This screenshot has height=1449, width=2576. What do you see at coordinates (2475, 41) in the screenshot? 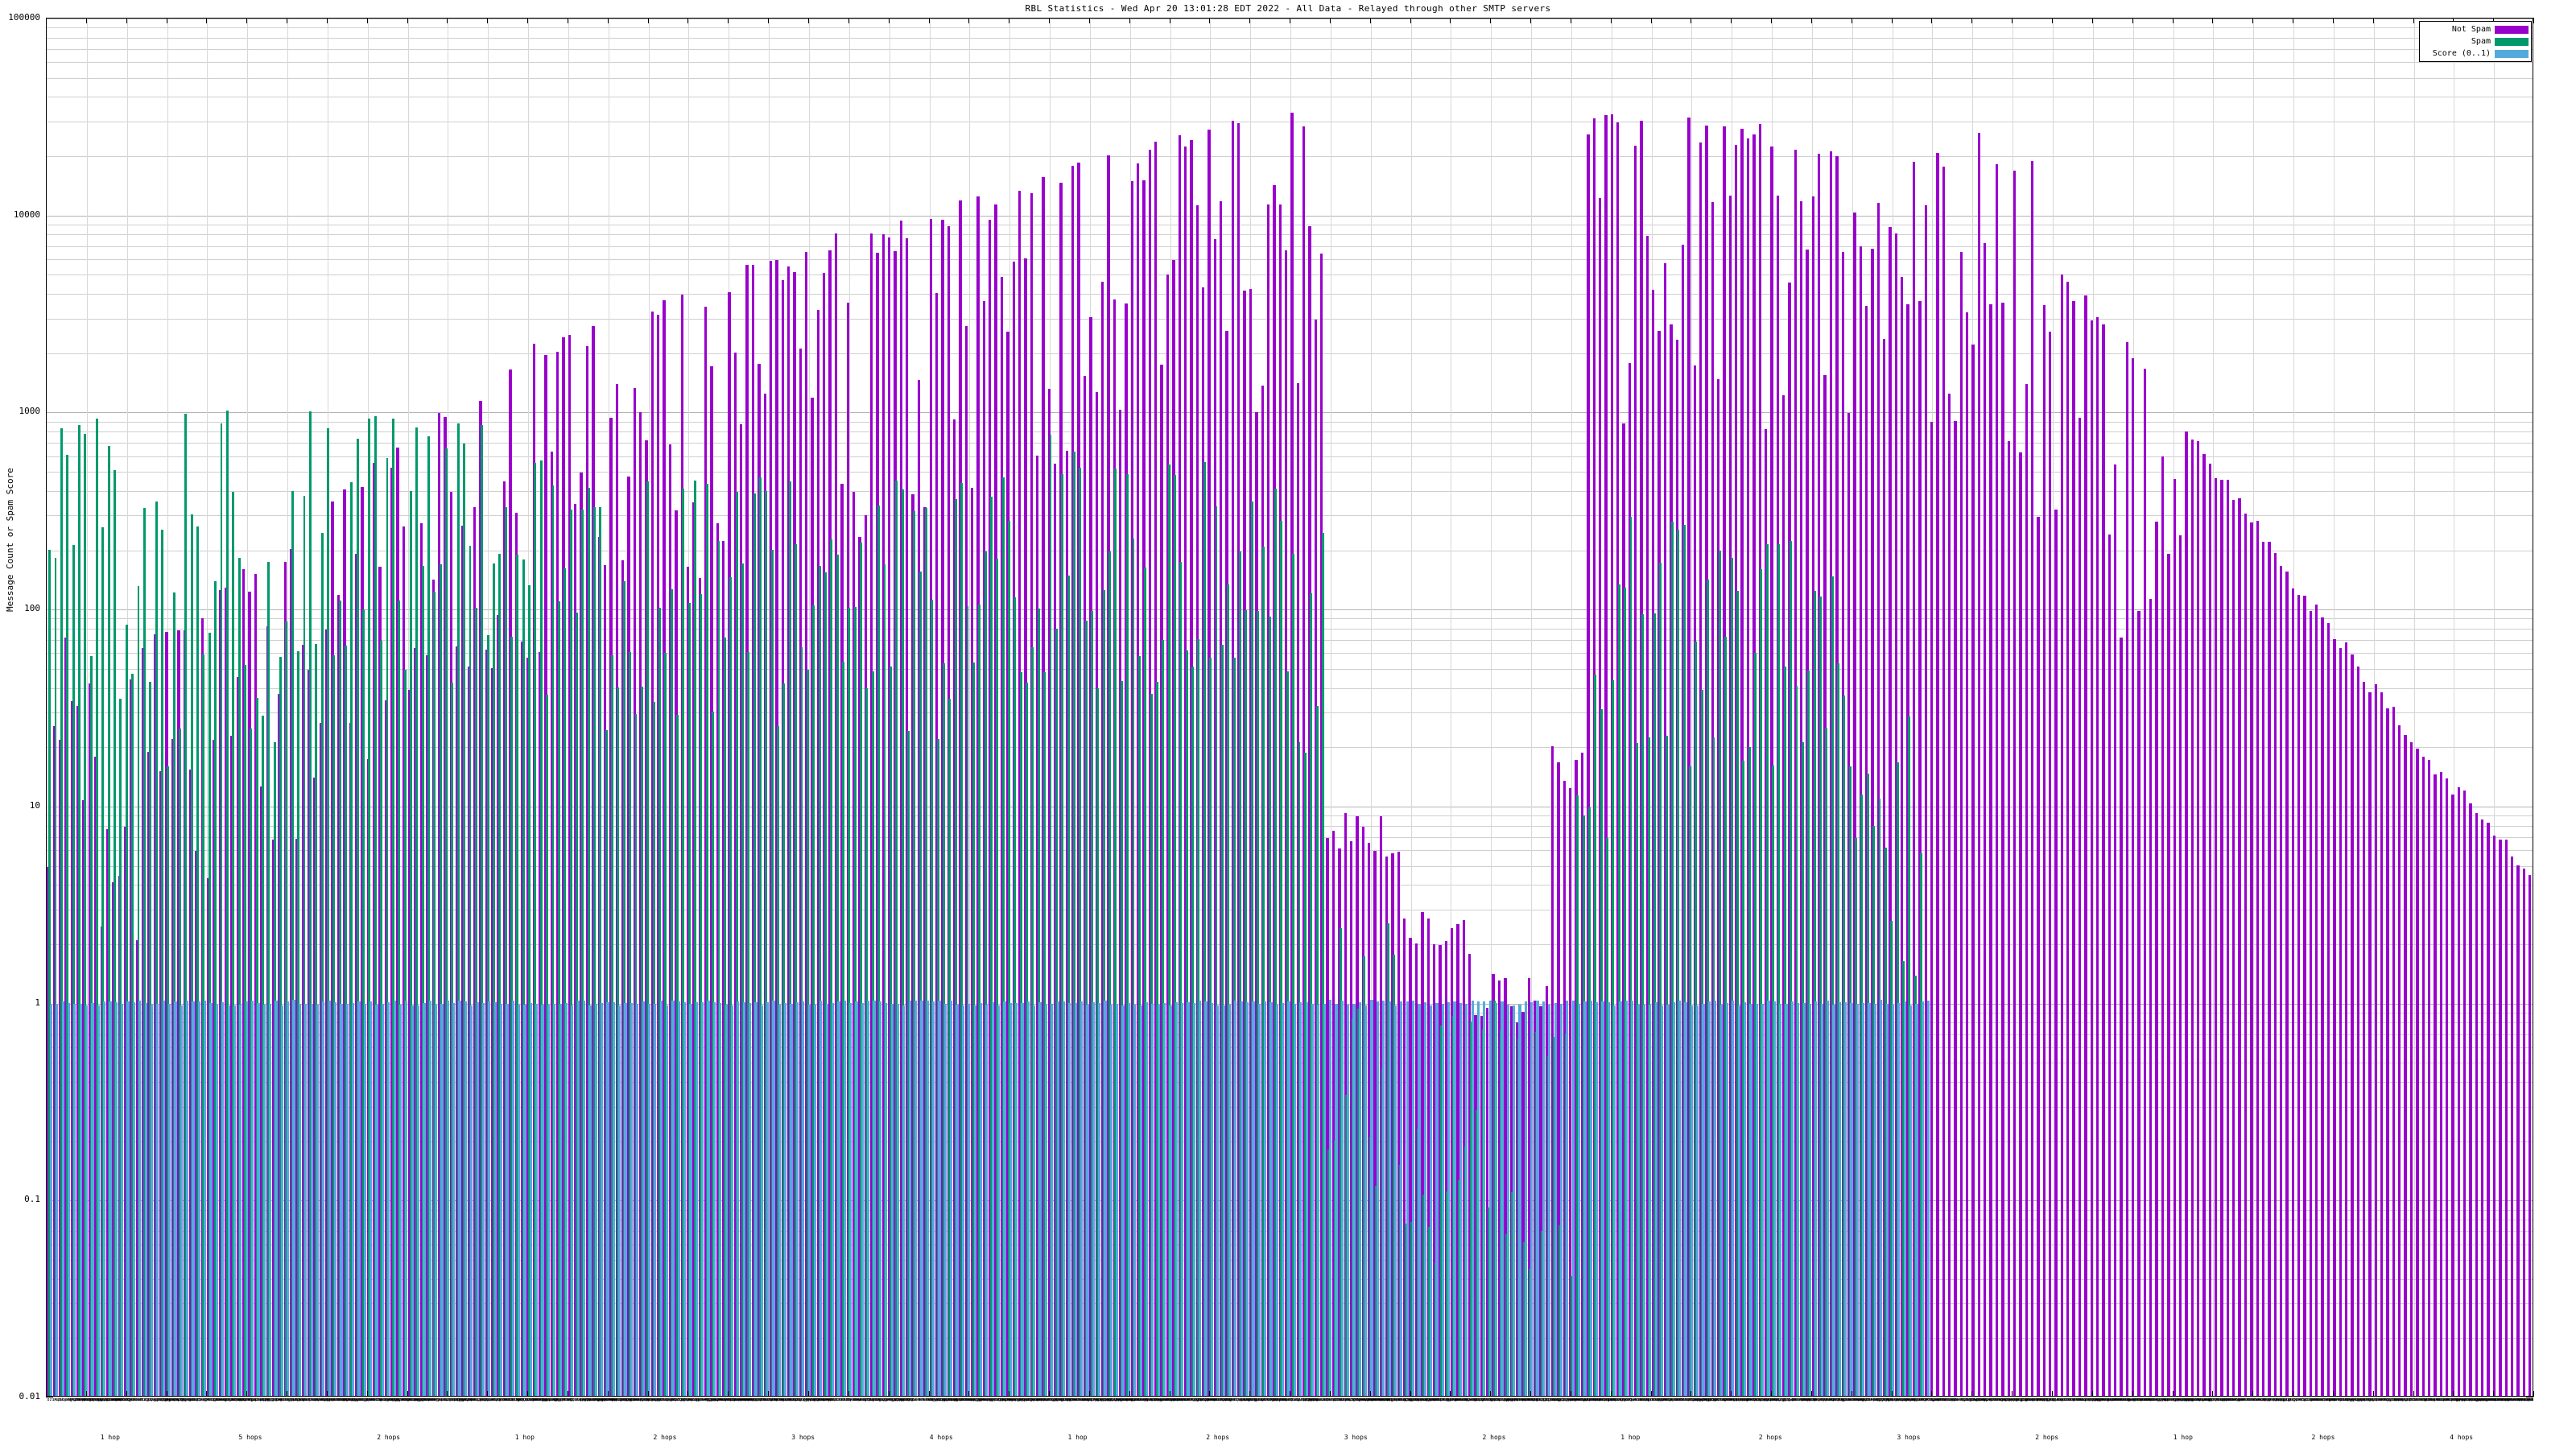
I see `legend-item-spam: Spam` at bounding box center [2475, 41].